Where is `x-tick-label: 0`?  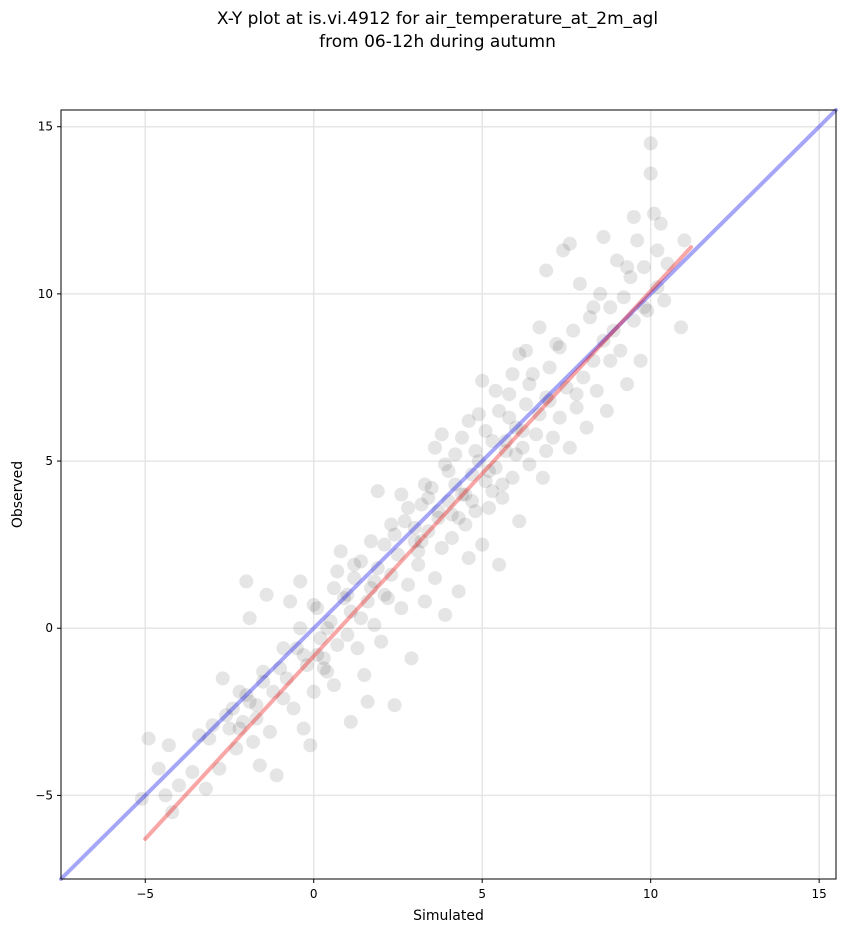
x-tick-label: 0 is located at coordinates (314, 894).